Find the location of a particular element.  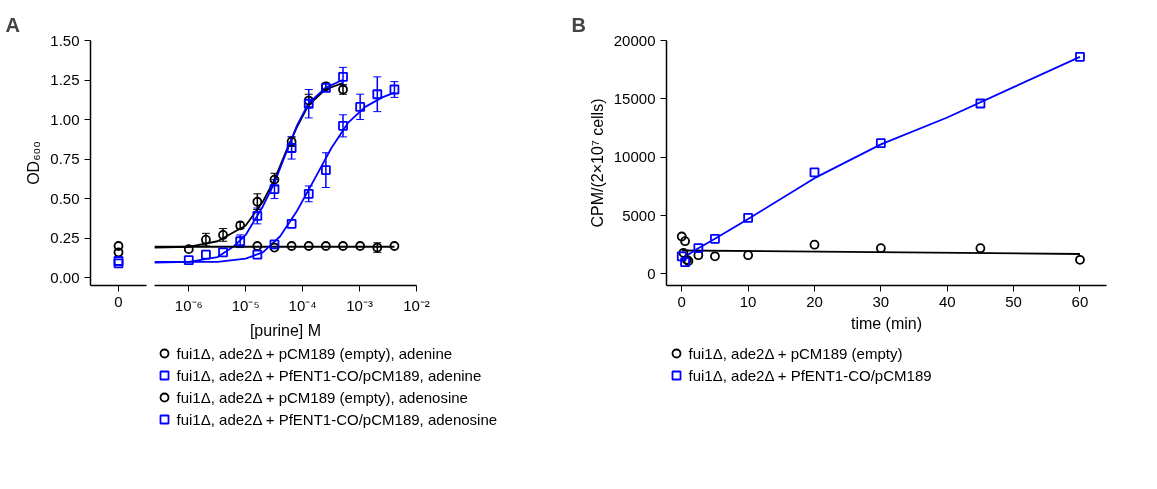

x-tick-label: 50 is located at coordinates (1013, 301).